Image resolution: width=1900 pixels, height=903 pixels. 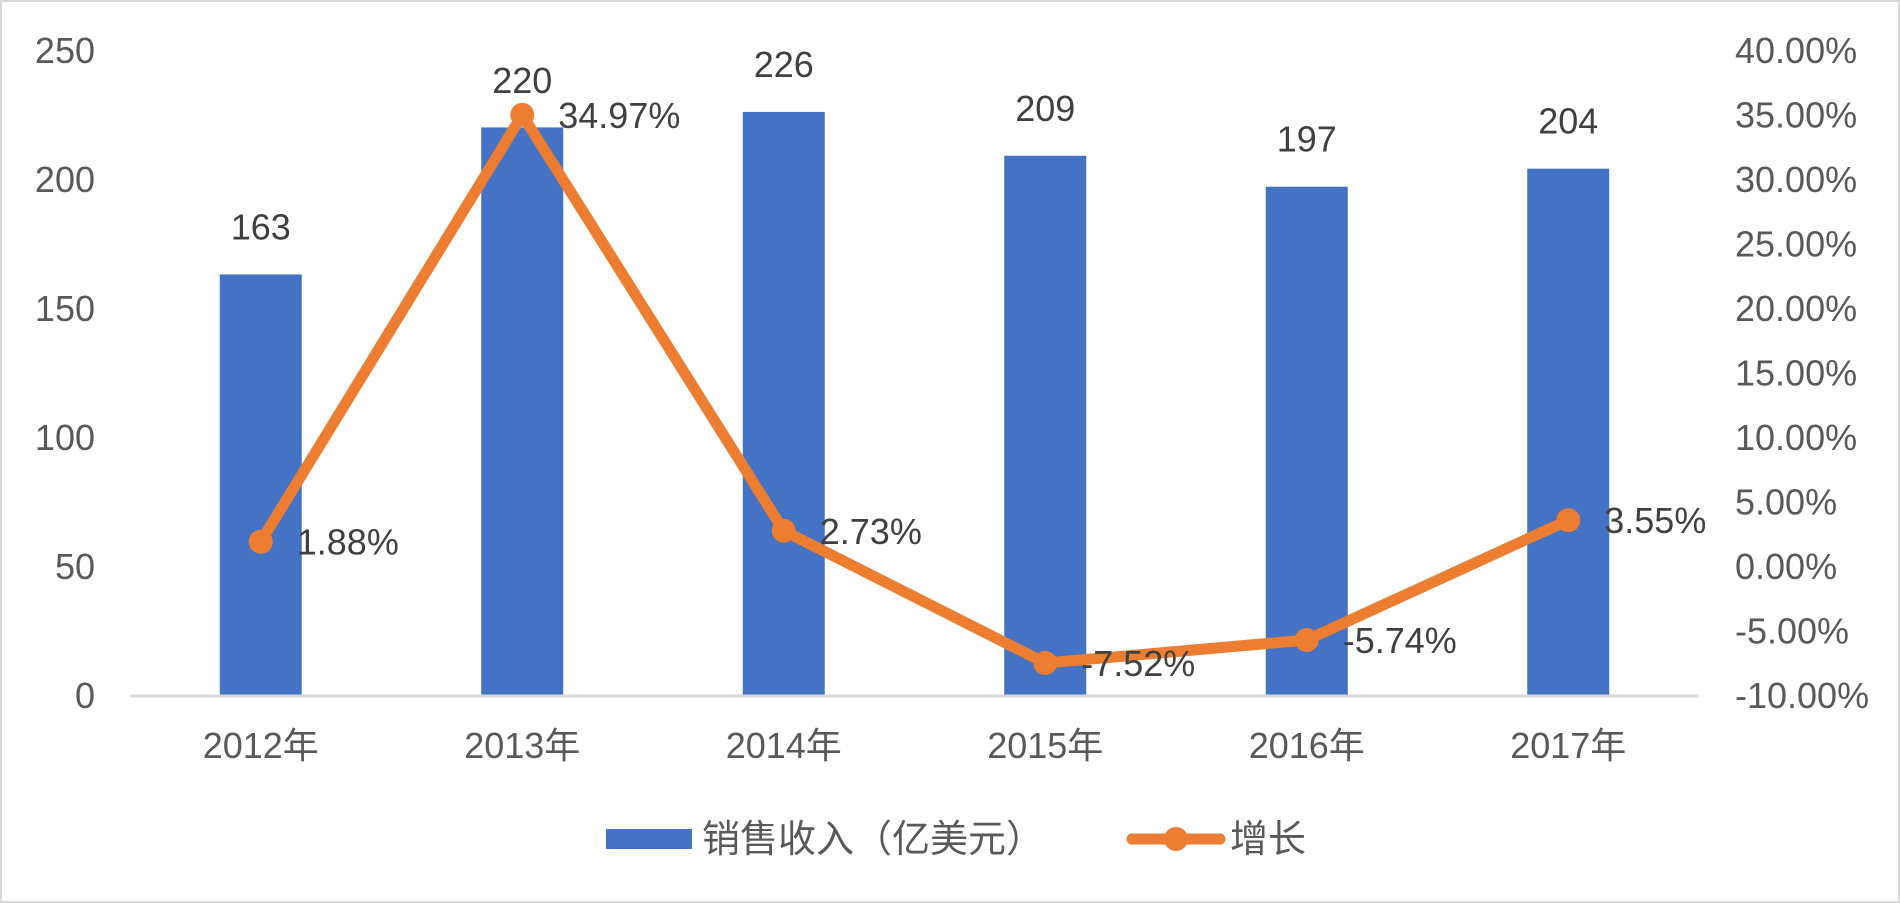 I want to click on left-axis-tick: 250, so click(x=65, y=50).